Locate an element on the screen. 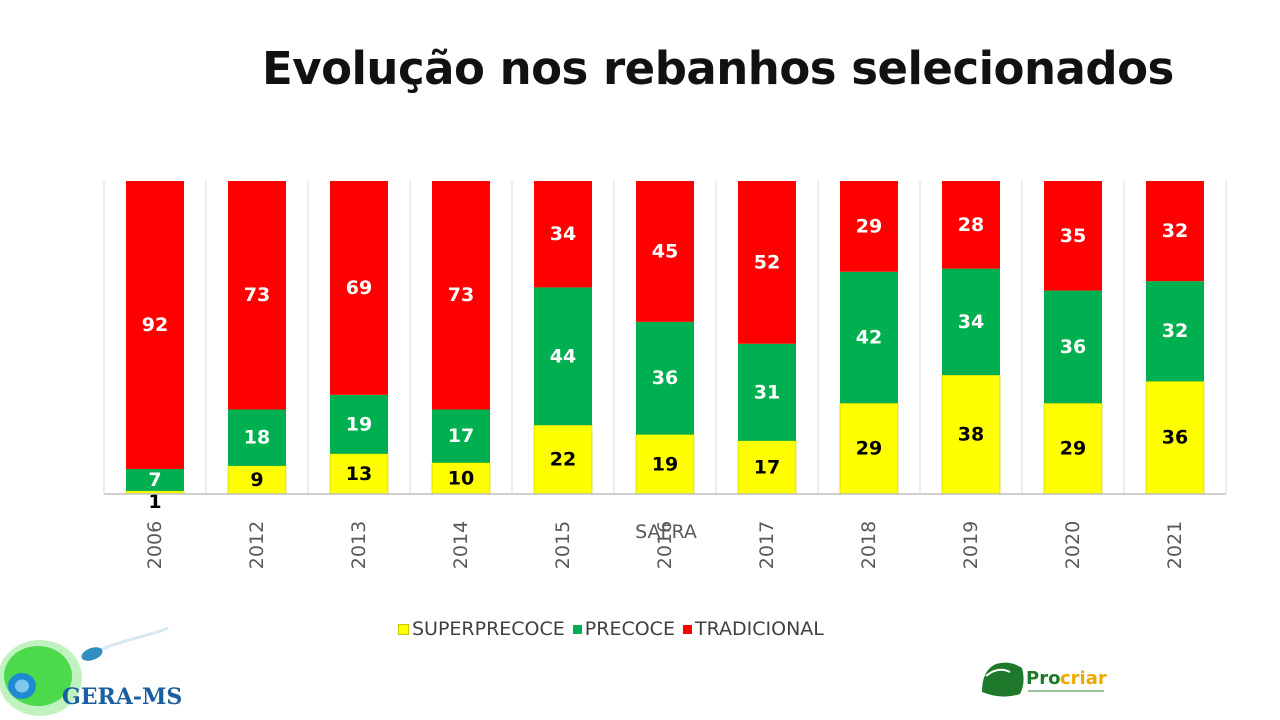 This screenshot has height=720, width=1280. legend-label-precoce: PRECOCE is located at coordinates (629, 629).